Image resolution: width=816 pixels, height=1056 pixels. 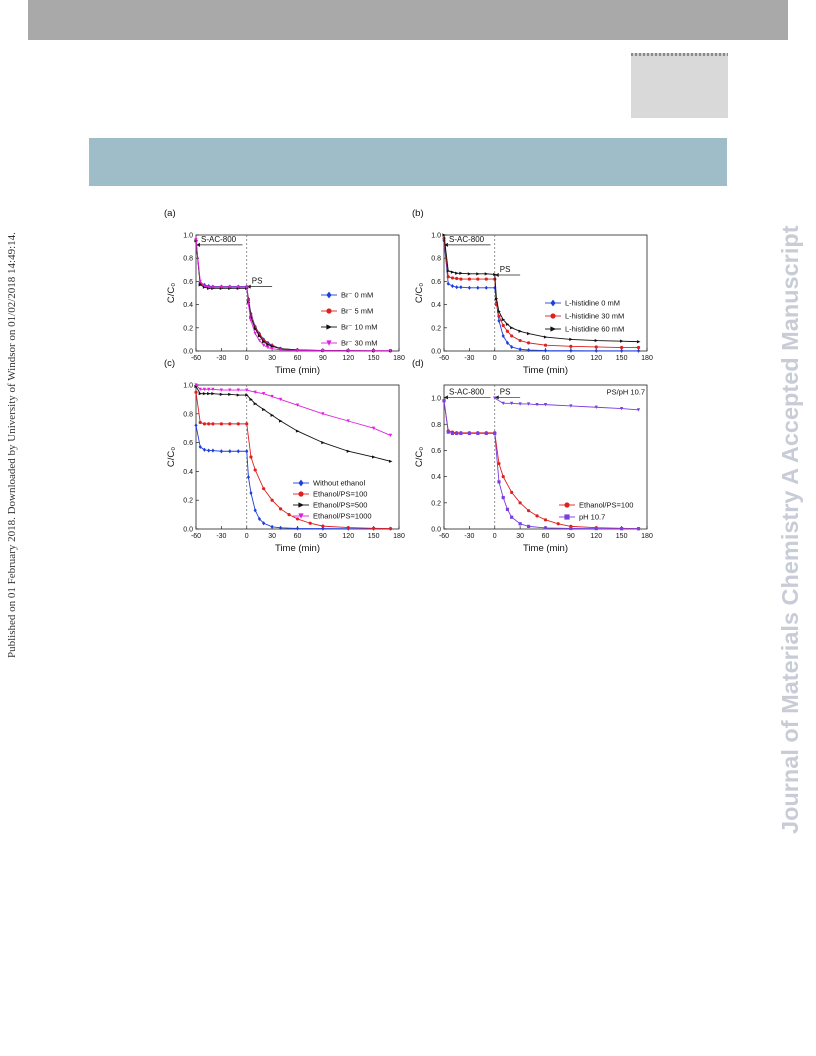 I want to click on x-tick-label: 60, so click(x=298, y=536).